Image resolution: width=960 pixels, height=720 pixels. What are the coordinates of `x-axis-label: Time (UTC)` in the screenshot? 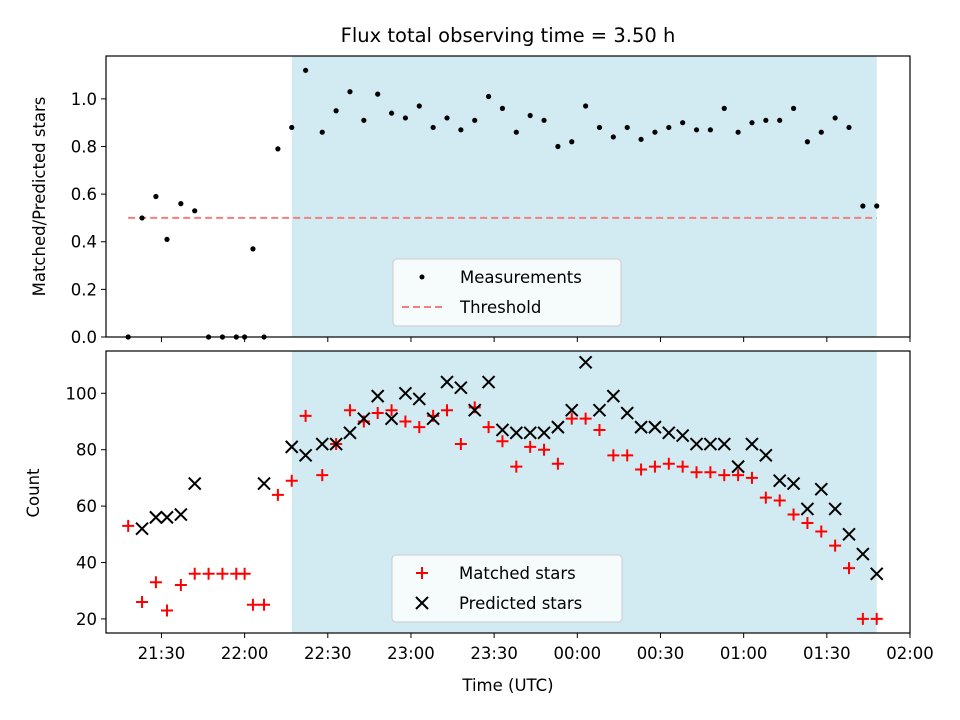 It's located at (507, 685).